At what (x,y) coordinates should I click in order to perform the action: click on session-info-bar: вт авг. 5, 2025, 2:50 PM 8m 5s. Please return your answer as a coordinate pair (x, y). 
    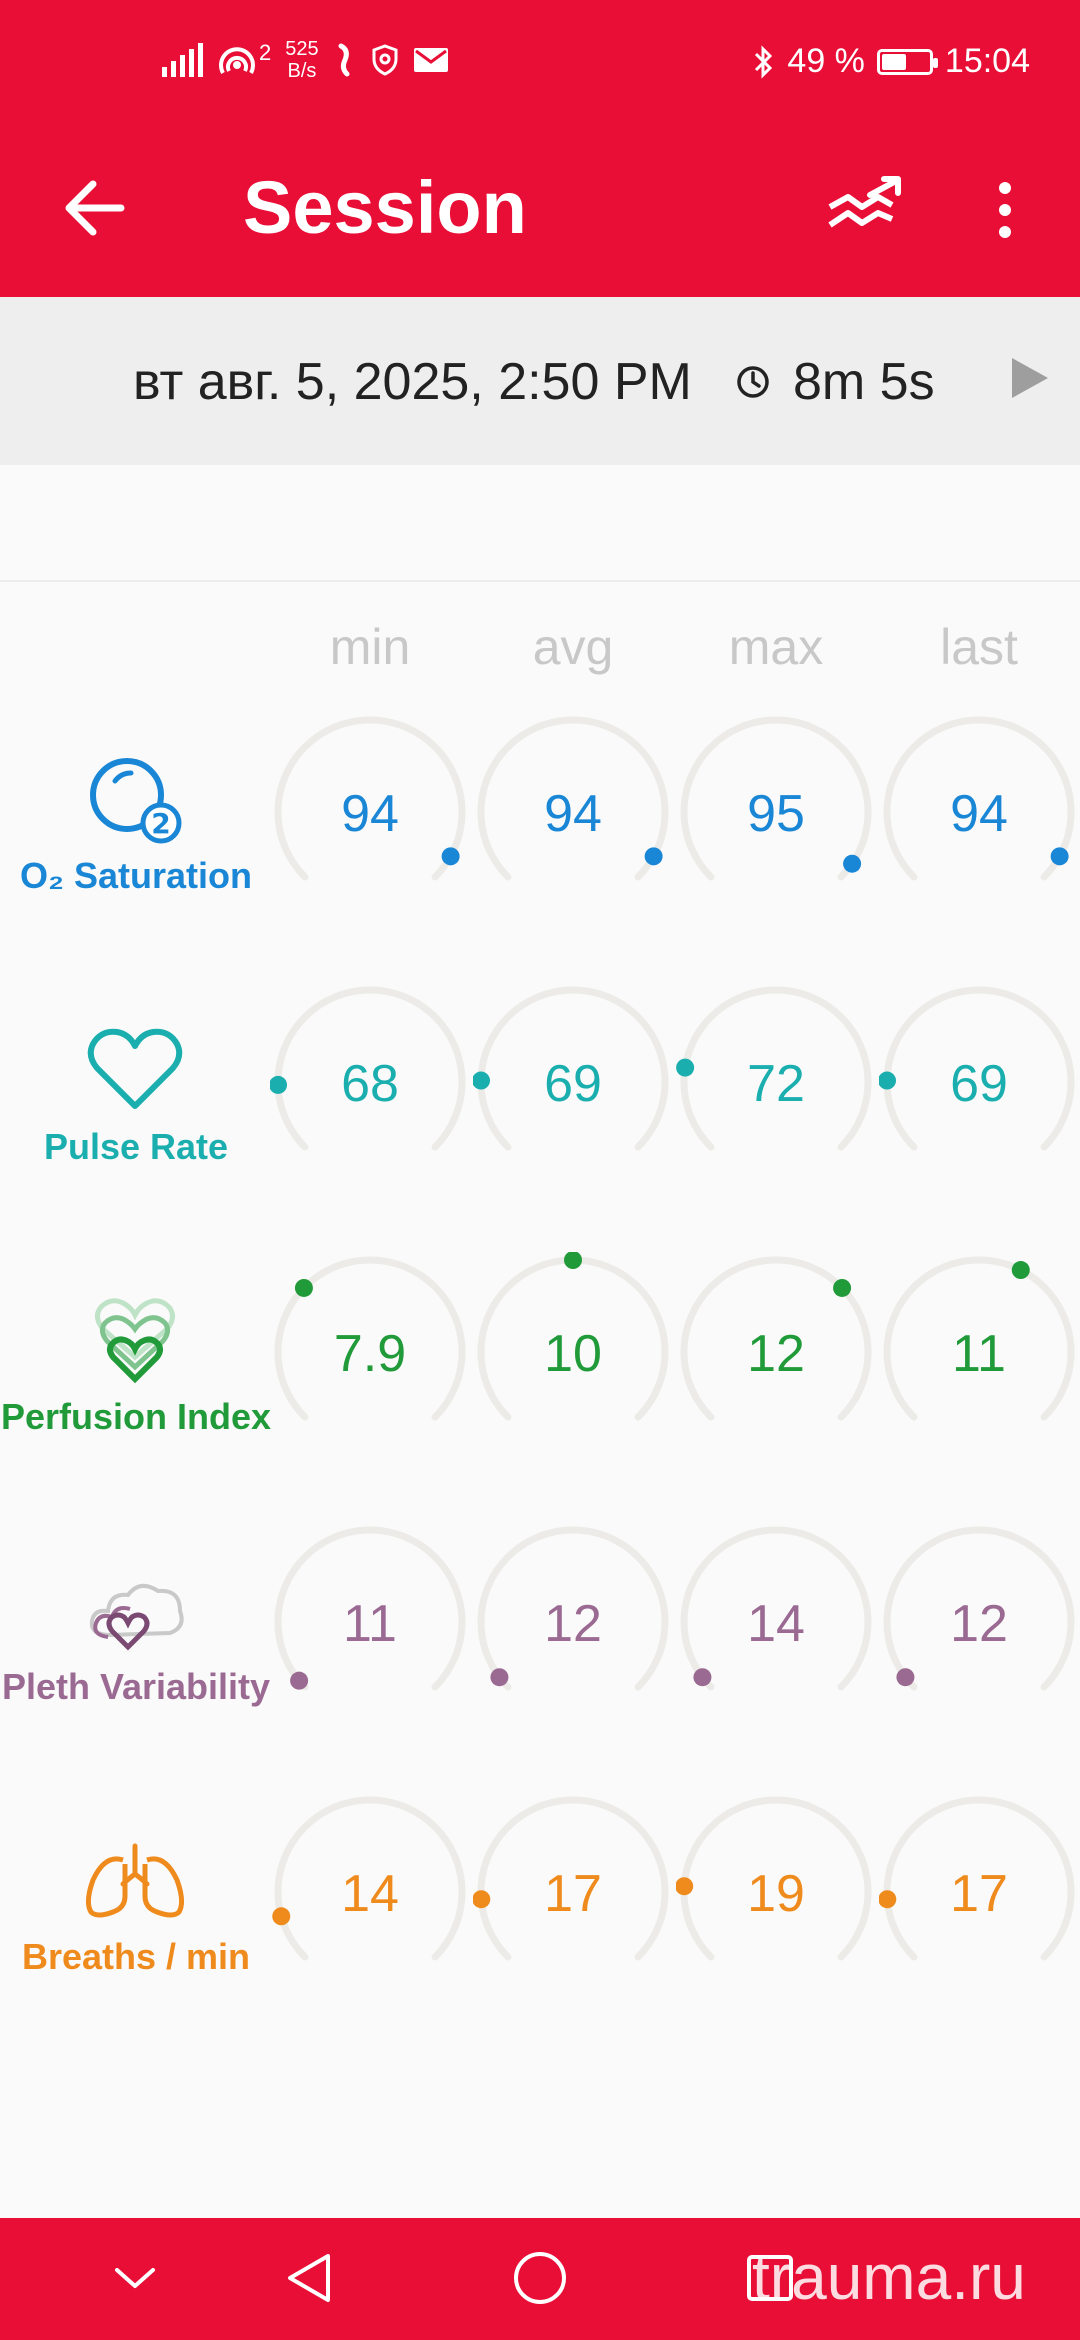
    Looking at the image, I should click on (540, 381).